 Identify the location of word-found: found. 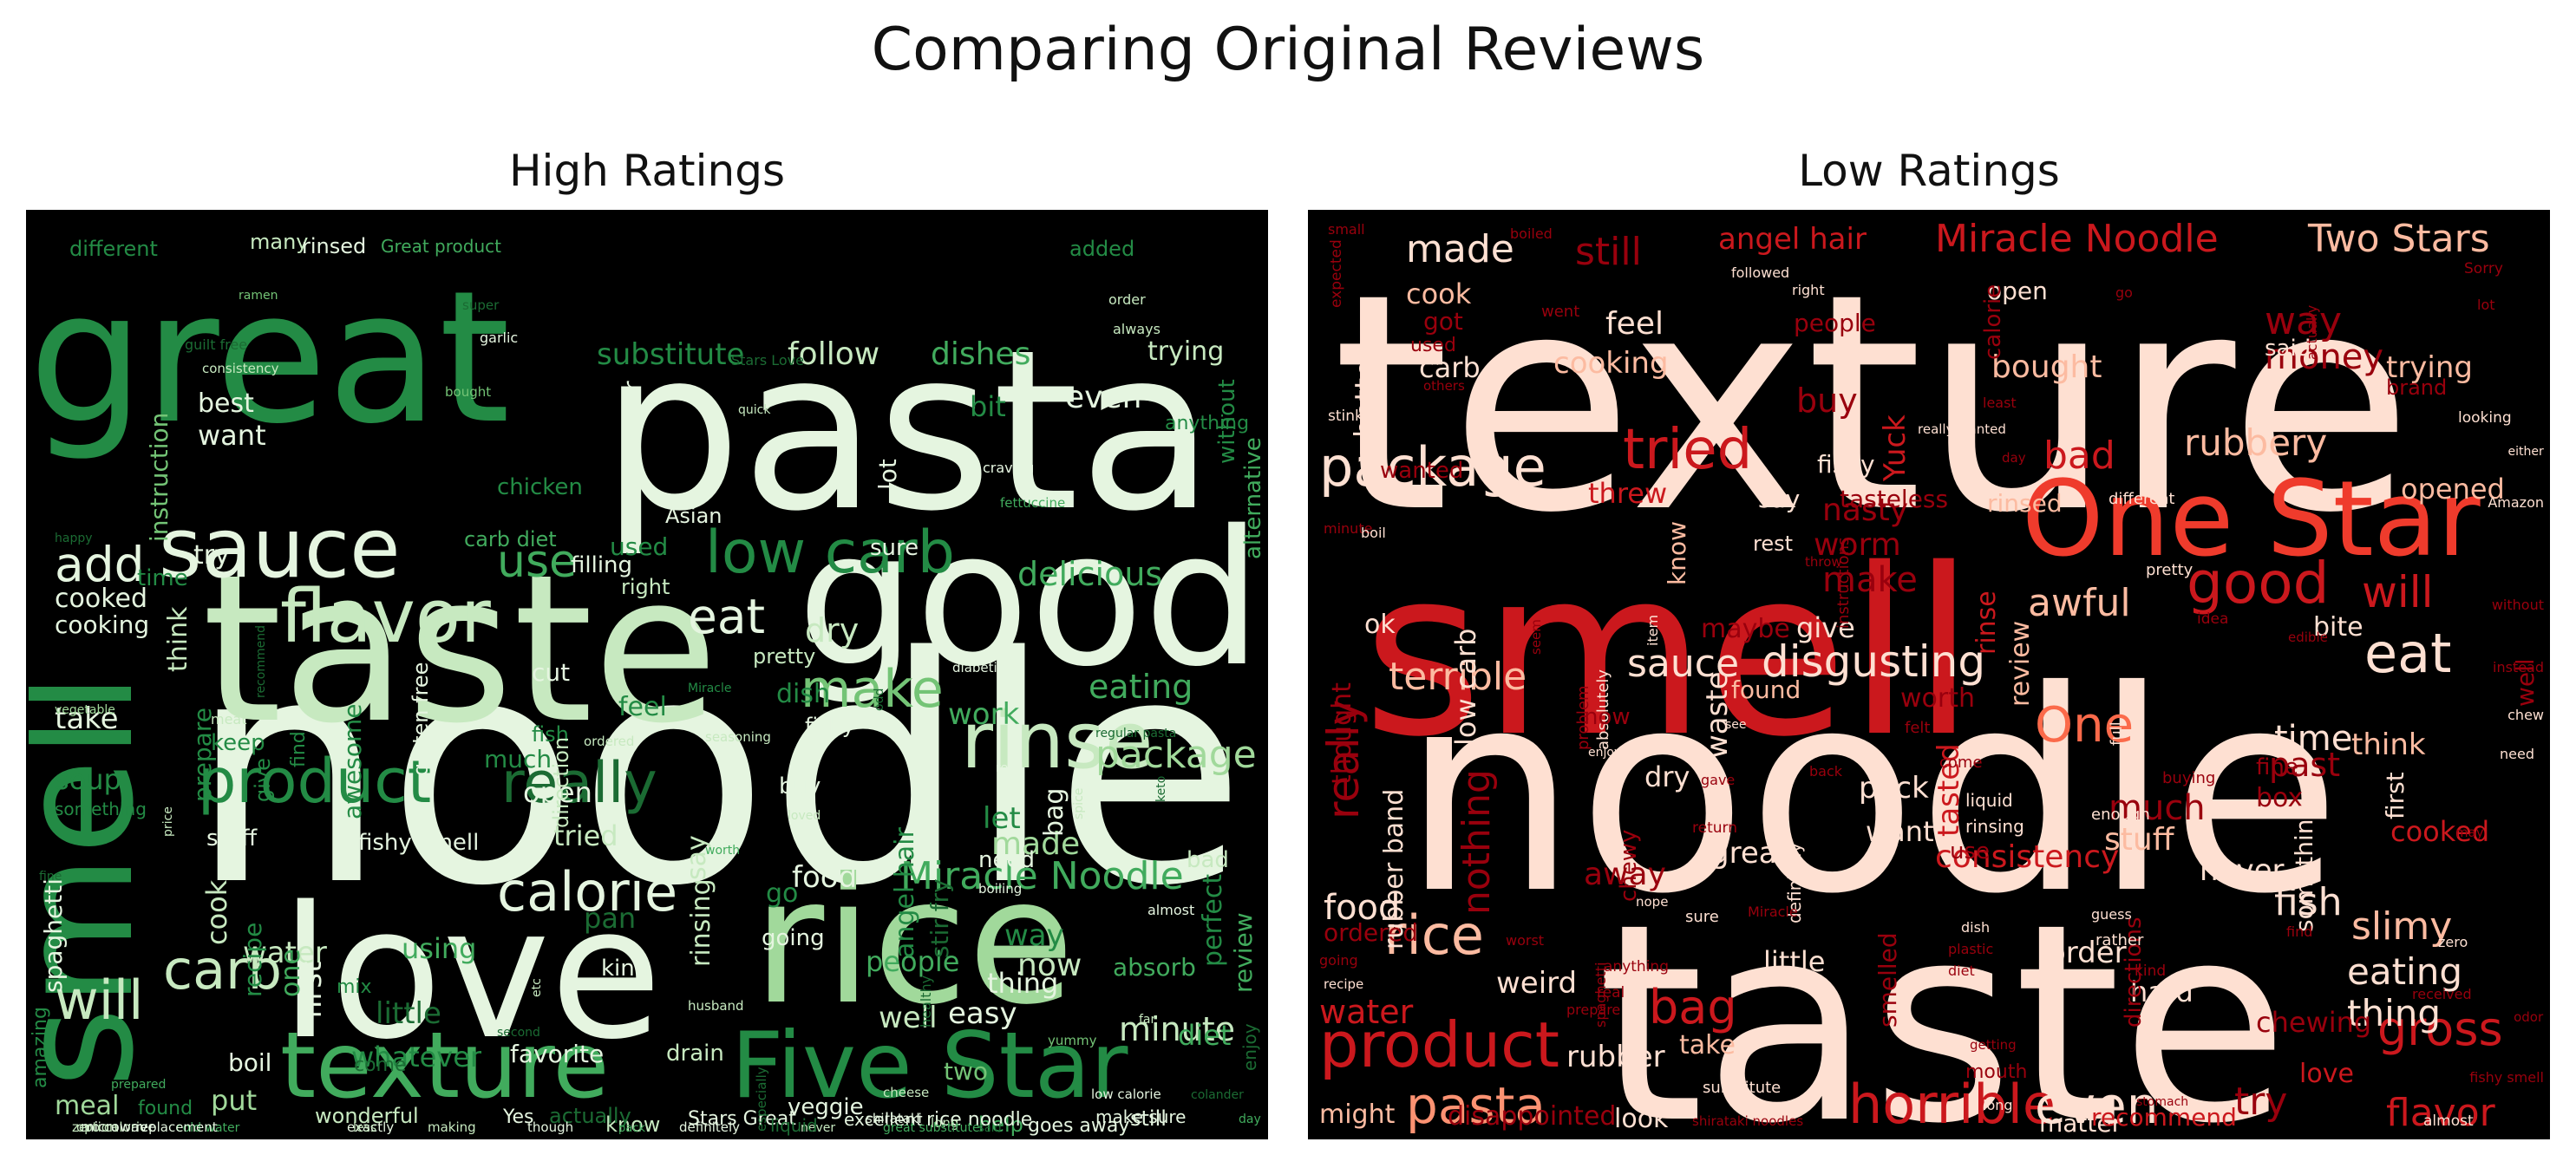
(1766, 689).